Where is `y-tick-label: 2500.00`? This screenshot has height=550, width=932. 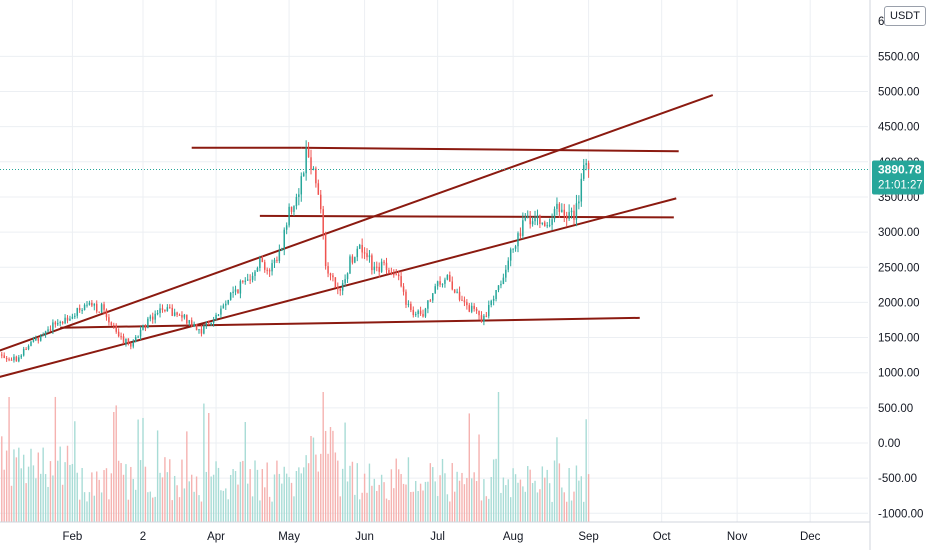
y-tick-label: 2500.00 is located at coordinates (899, 268).